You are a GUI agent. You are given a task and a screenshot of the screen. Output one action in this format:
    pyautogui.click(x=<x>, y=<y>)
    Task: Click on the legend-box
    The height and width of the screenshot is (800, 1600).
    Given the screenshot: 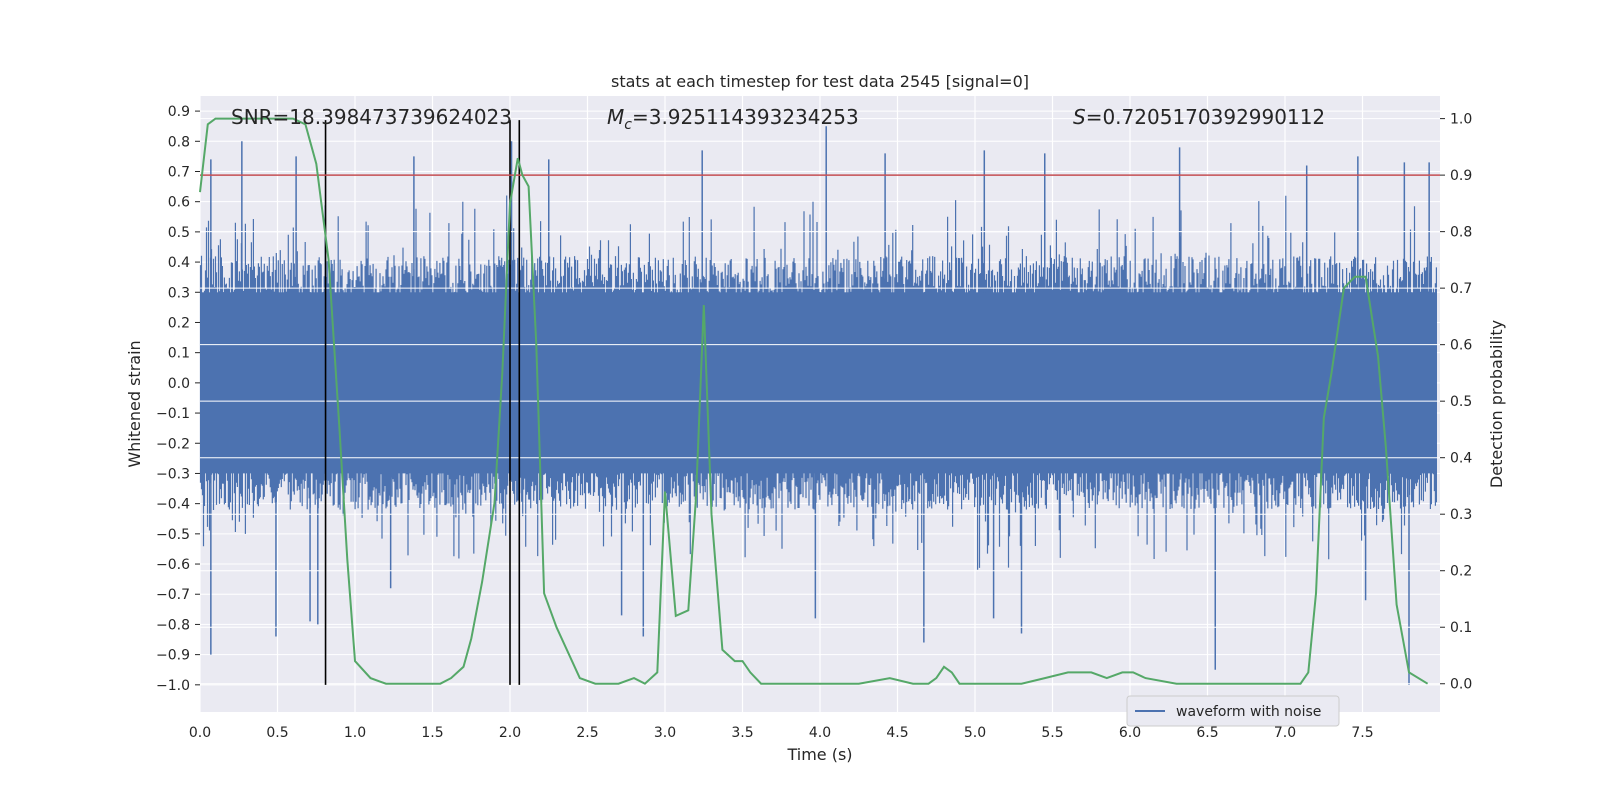 What is the action you would take?
    pyautogui.click(x=1233, y=711)
    